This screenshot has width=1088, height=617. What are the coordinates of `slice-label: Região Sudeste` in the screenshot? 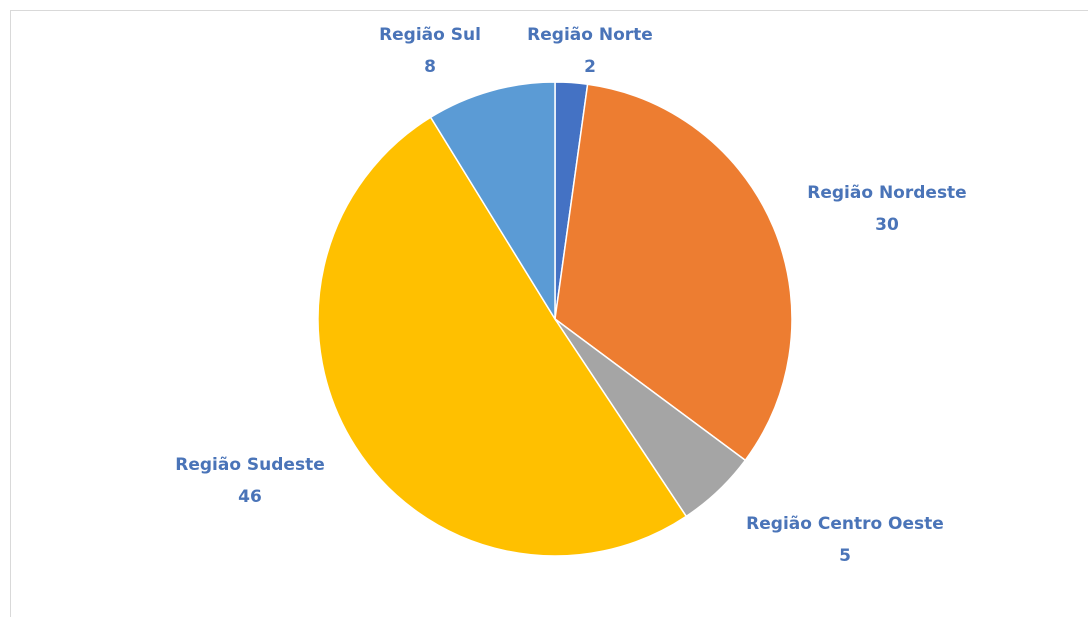 It's located at (250, 465).